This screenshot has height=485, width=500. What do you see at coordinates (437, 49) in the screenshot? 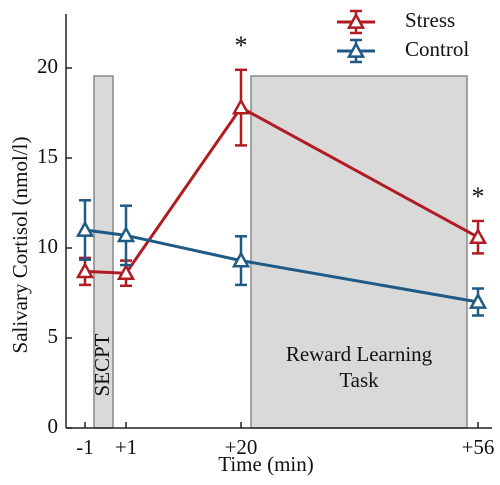
I see `legend-label: Control` at bounding box center [437, 49].